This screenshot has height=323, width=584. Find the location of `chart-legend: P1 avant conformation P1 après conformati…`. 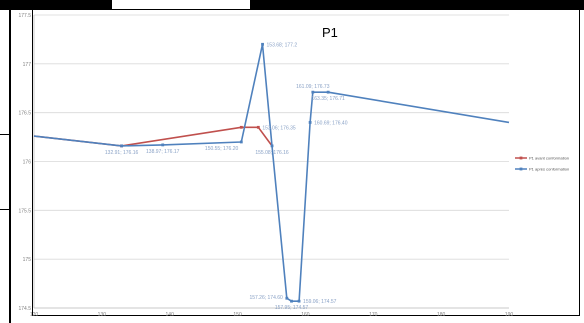

chart-legend: P1 avant conformation P1 après conformati… is located at coordinates (542, 164).